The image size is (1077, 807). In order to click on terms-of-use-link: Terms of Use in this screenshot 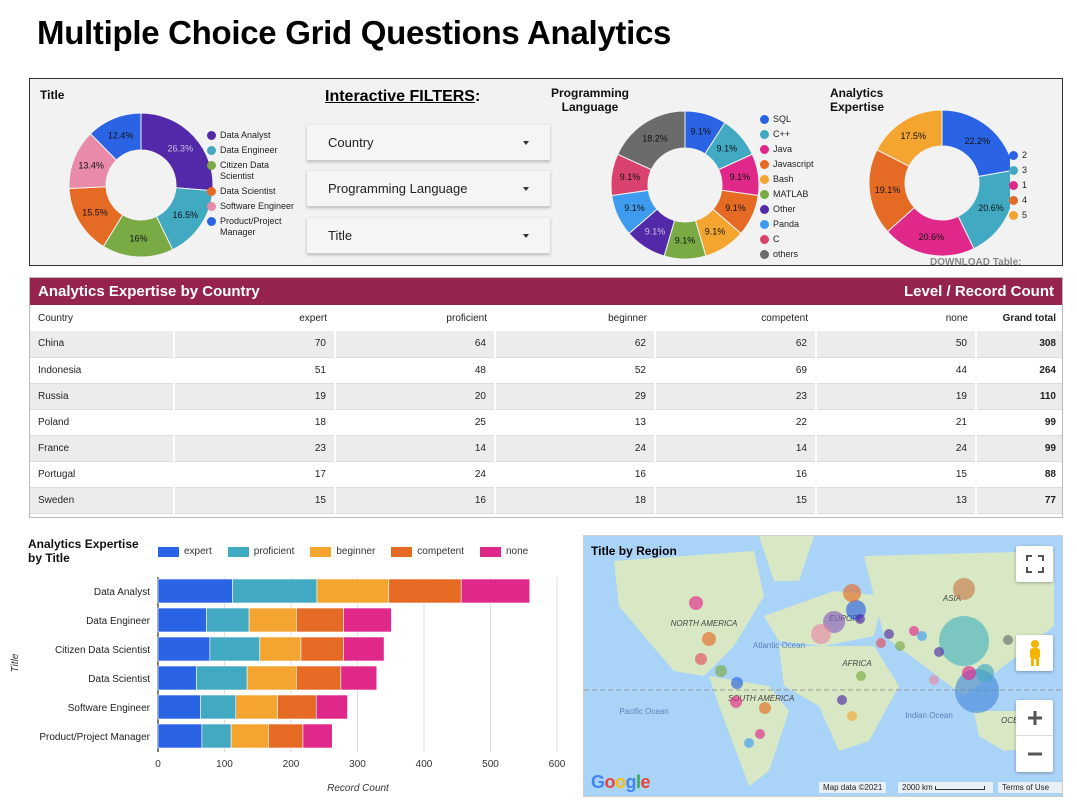, I will do `click(1030, 787)`.